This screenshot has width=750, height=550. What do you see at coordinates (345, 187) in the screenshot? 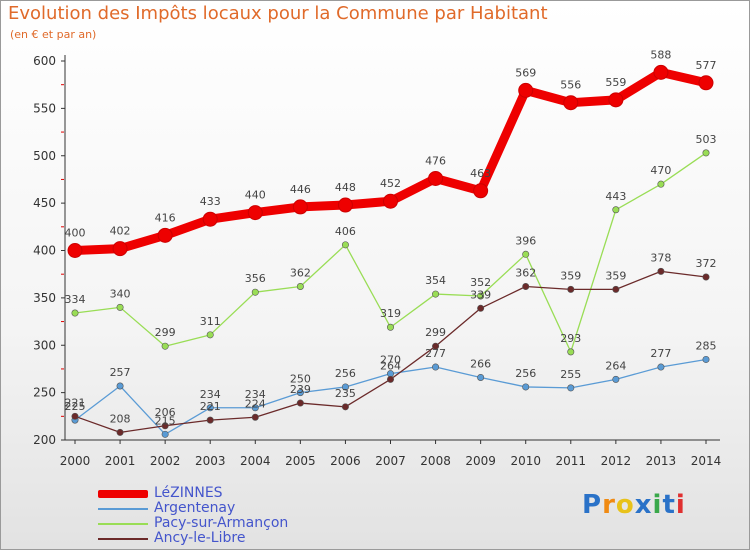
I see `data-label: 448` at bounding box center [345, 187].